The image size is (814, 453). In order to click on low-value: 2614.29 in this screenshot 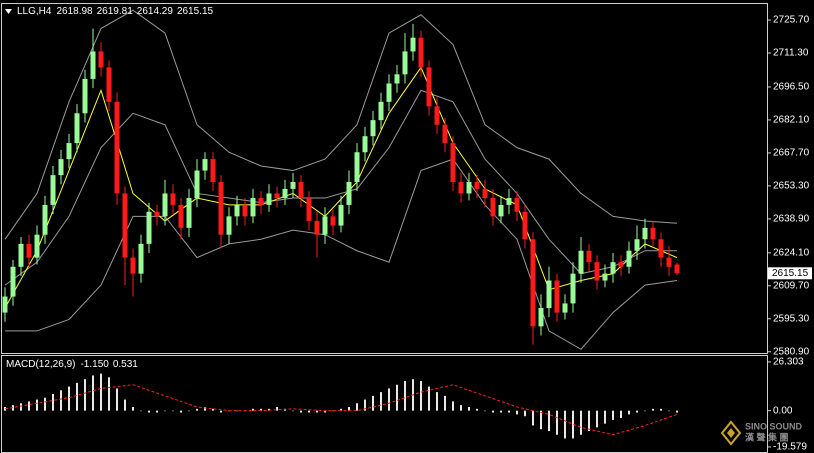, I will do `click(155, 11)`.